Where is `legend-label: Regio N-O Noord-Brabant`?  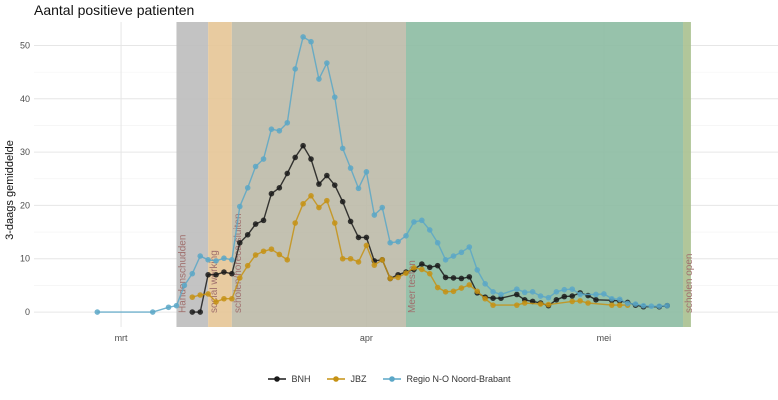 legend-label: Regio N-O Noord-Brabant is located at coordinates (458, 379).